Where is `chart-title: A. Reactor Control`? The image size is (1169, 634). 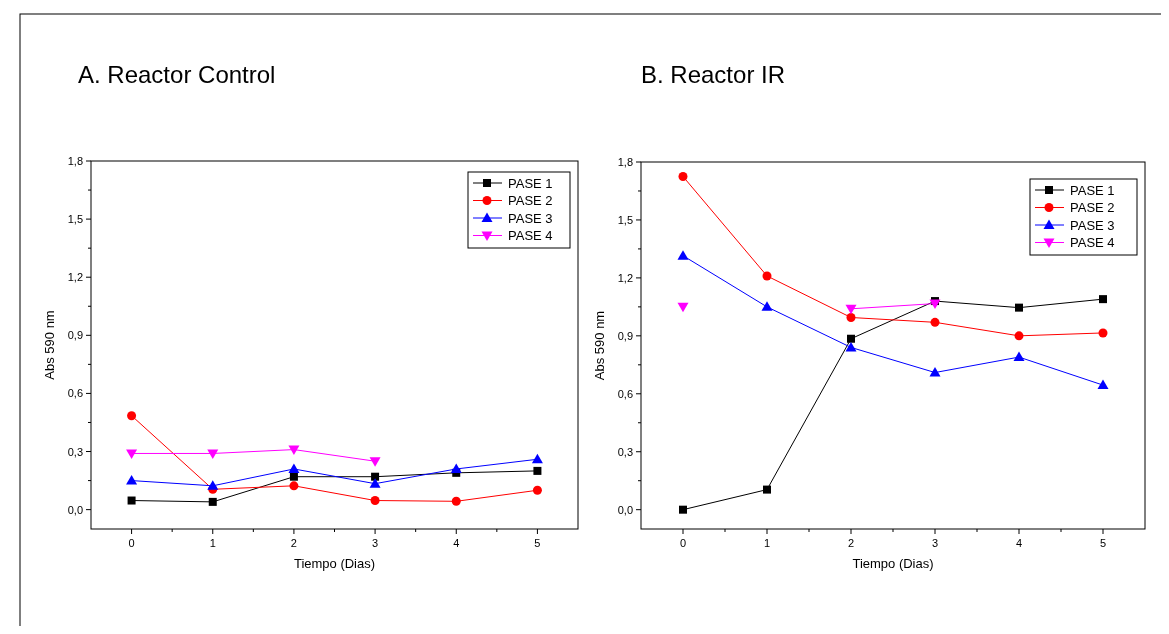
chart-title: A. Reactor Control is located at coordinates (177, 74).